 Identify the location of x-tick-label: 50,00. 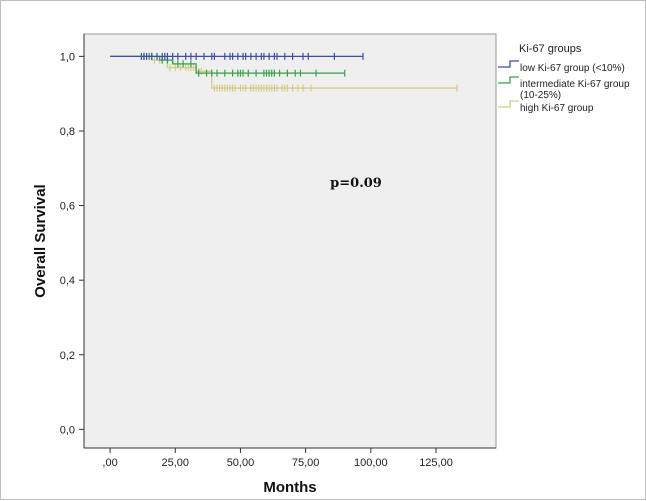
(241, 463).